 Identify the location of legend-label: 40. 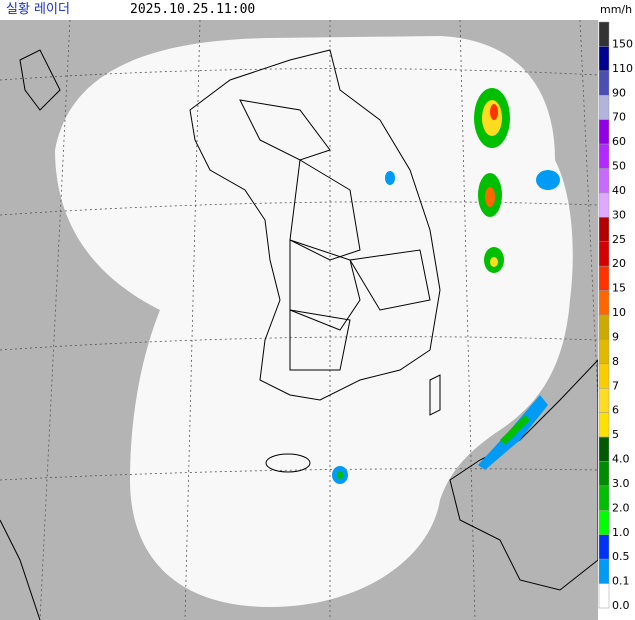
(619, 190).